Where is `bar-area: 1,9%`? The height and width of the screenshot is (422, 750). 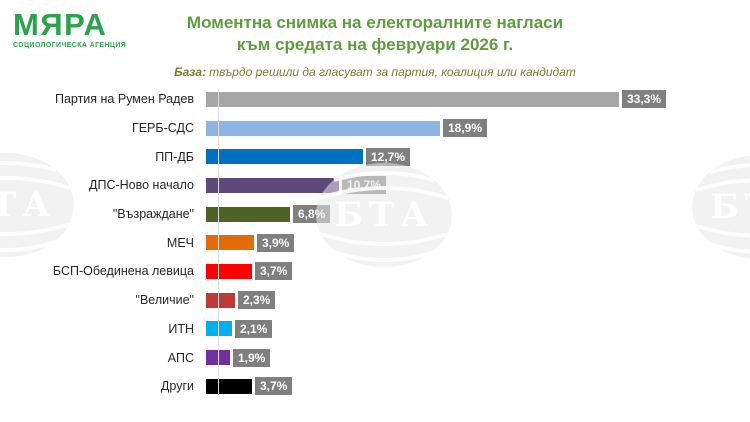
bar-area: 1,9% is located at coordinates (478, 357).